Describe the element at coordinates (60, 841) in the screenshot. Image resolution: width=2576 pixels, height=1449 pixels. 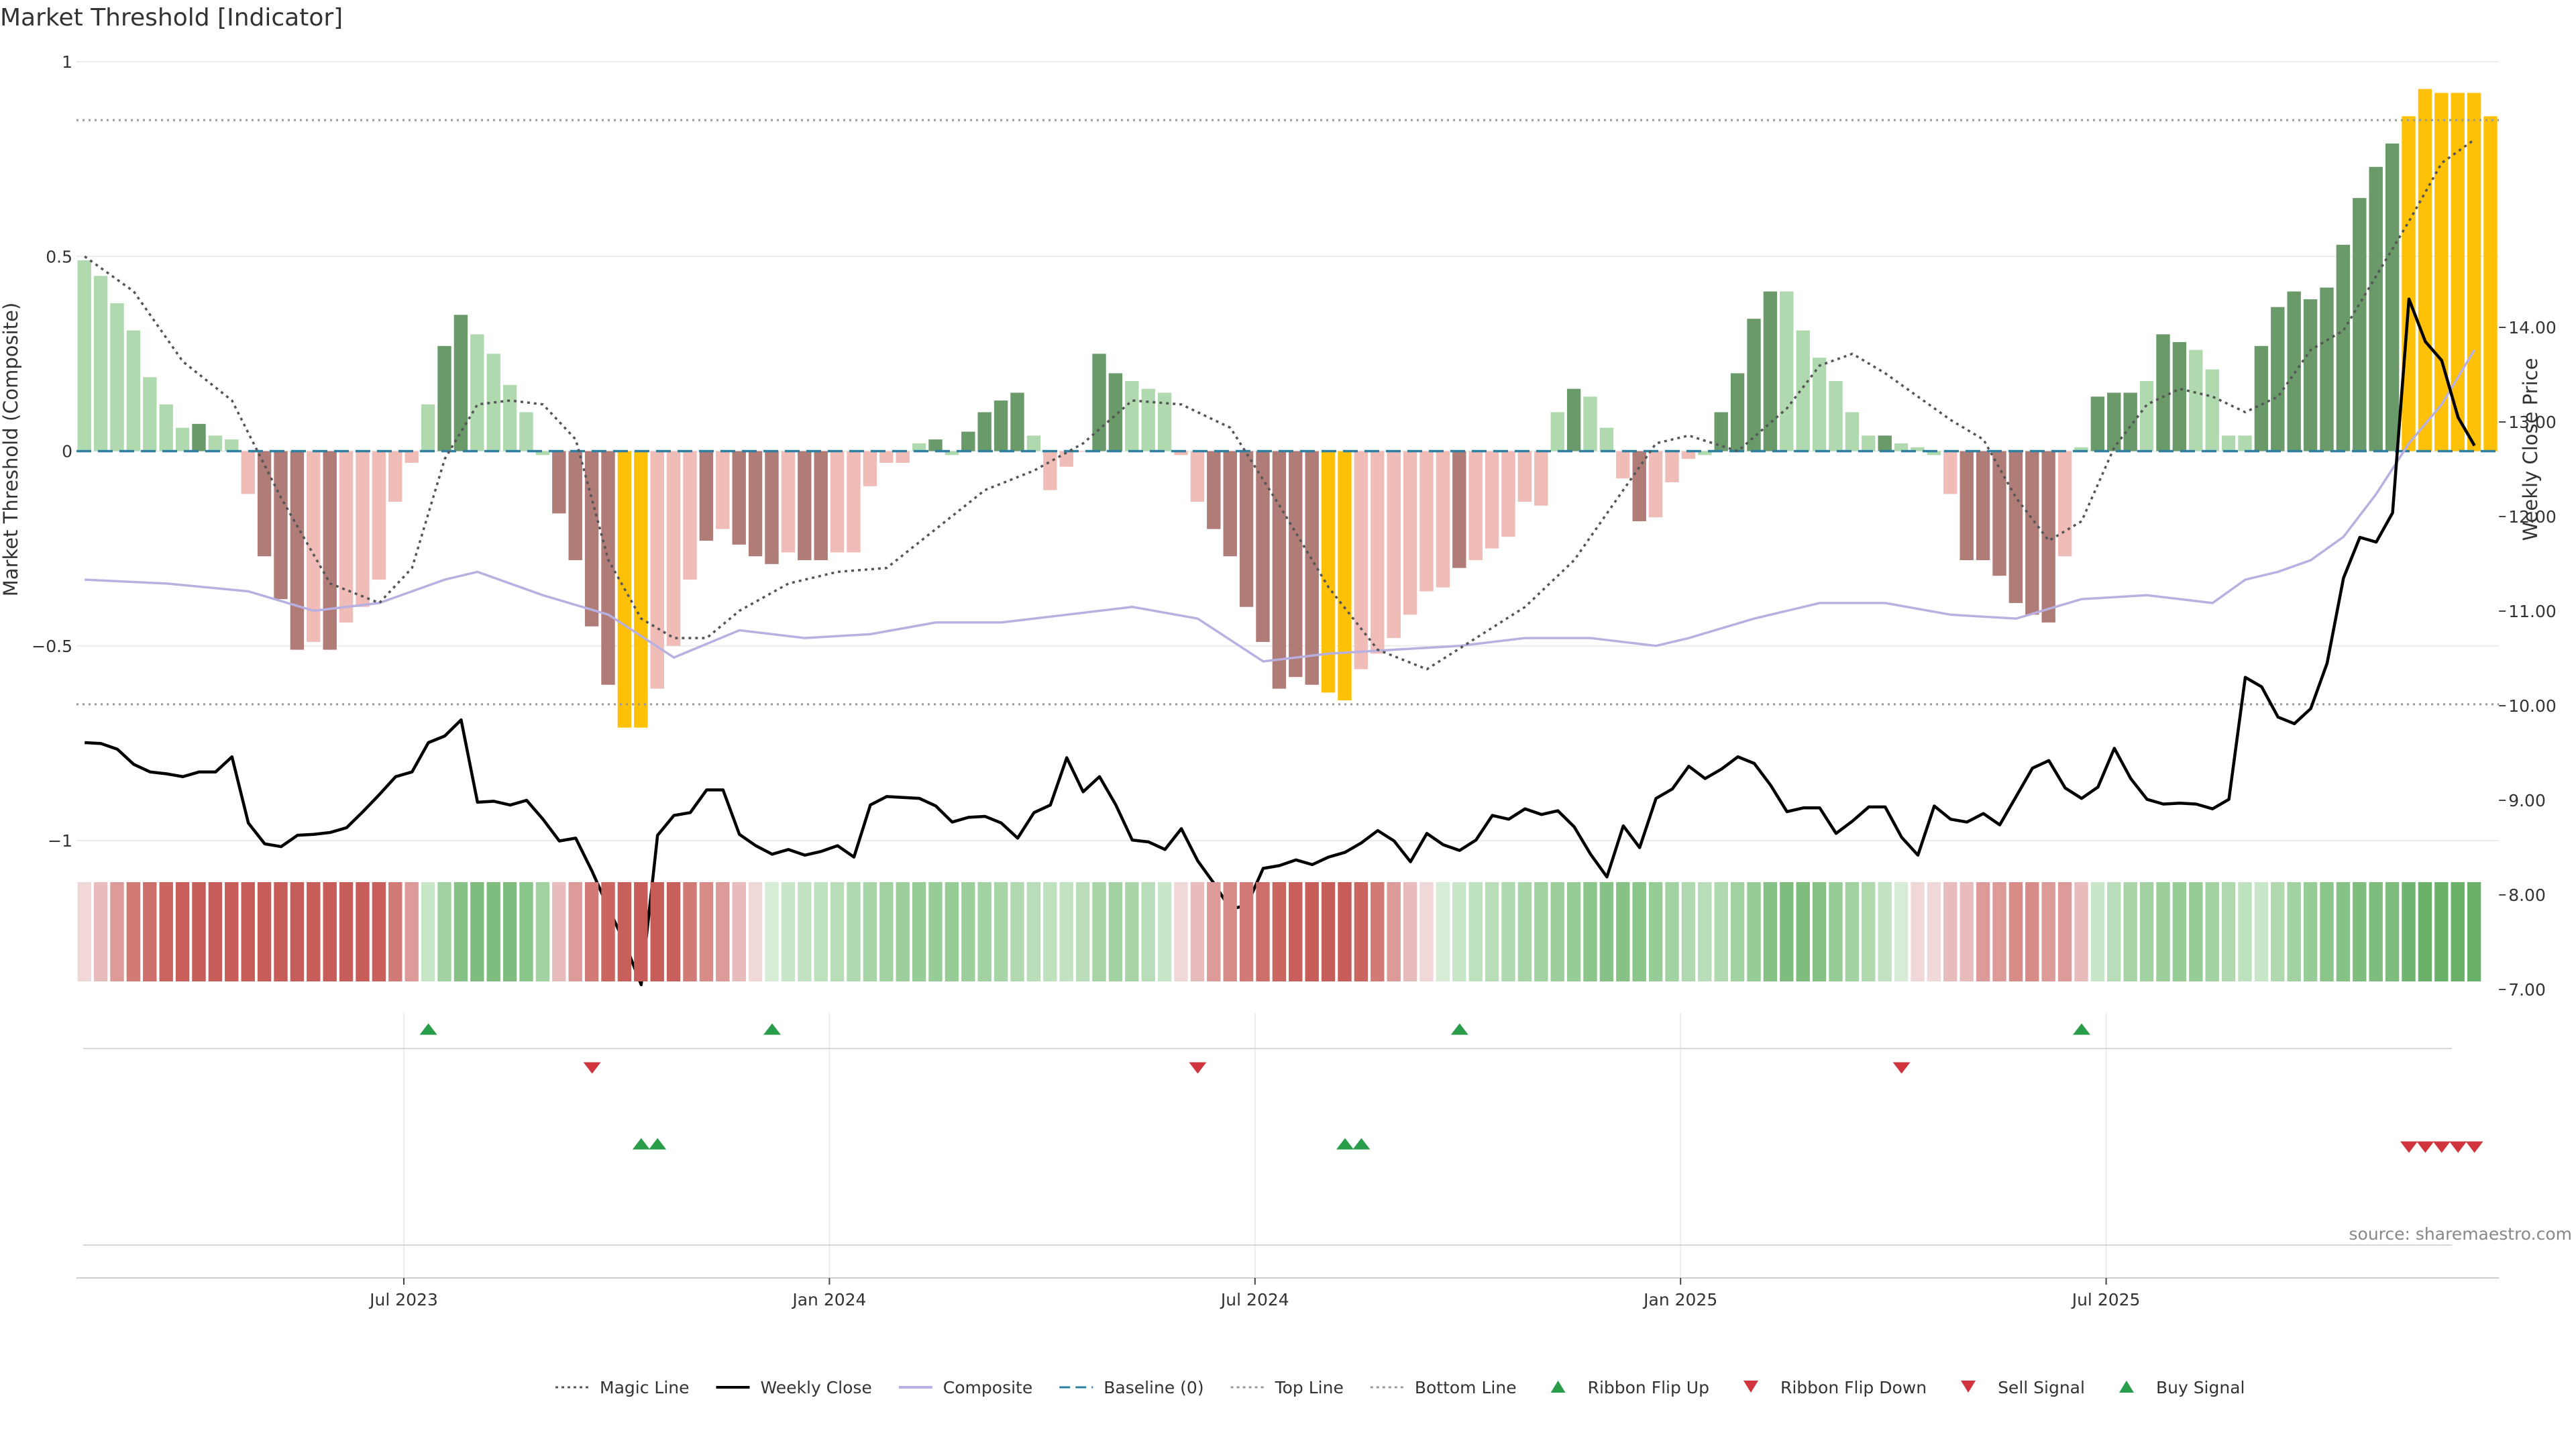
I see `y-left-tick-label-4: −1` at that location.